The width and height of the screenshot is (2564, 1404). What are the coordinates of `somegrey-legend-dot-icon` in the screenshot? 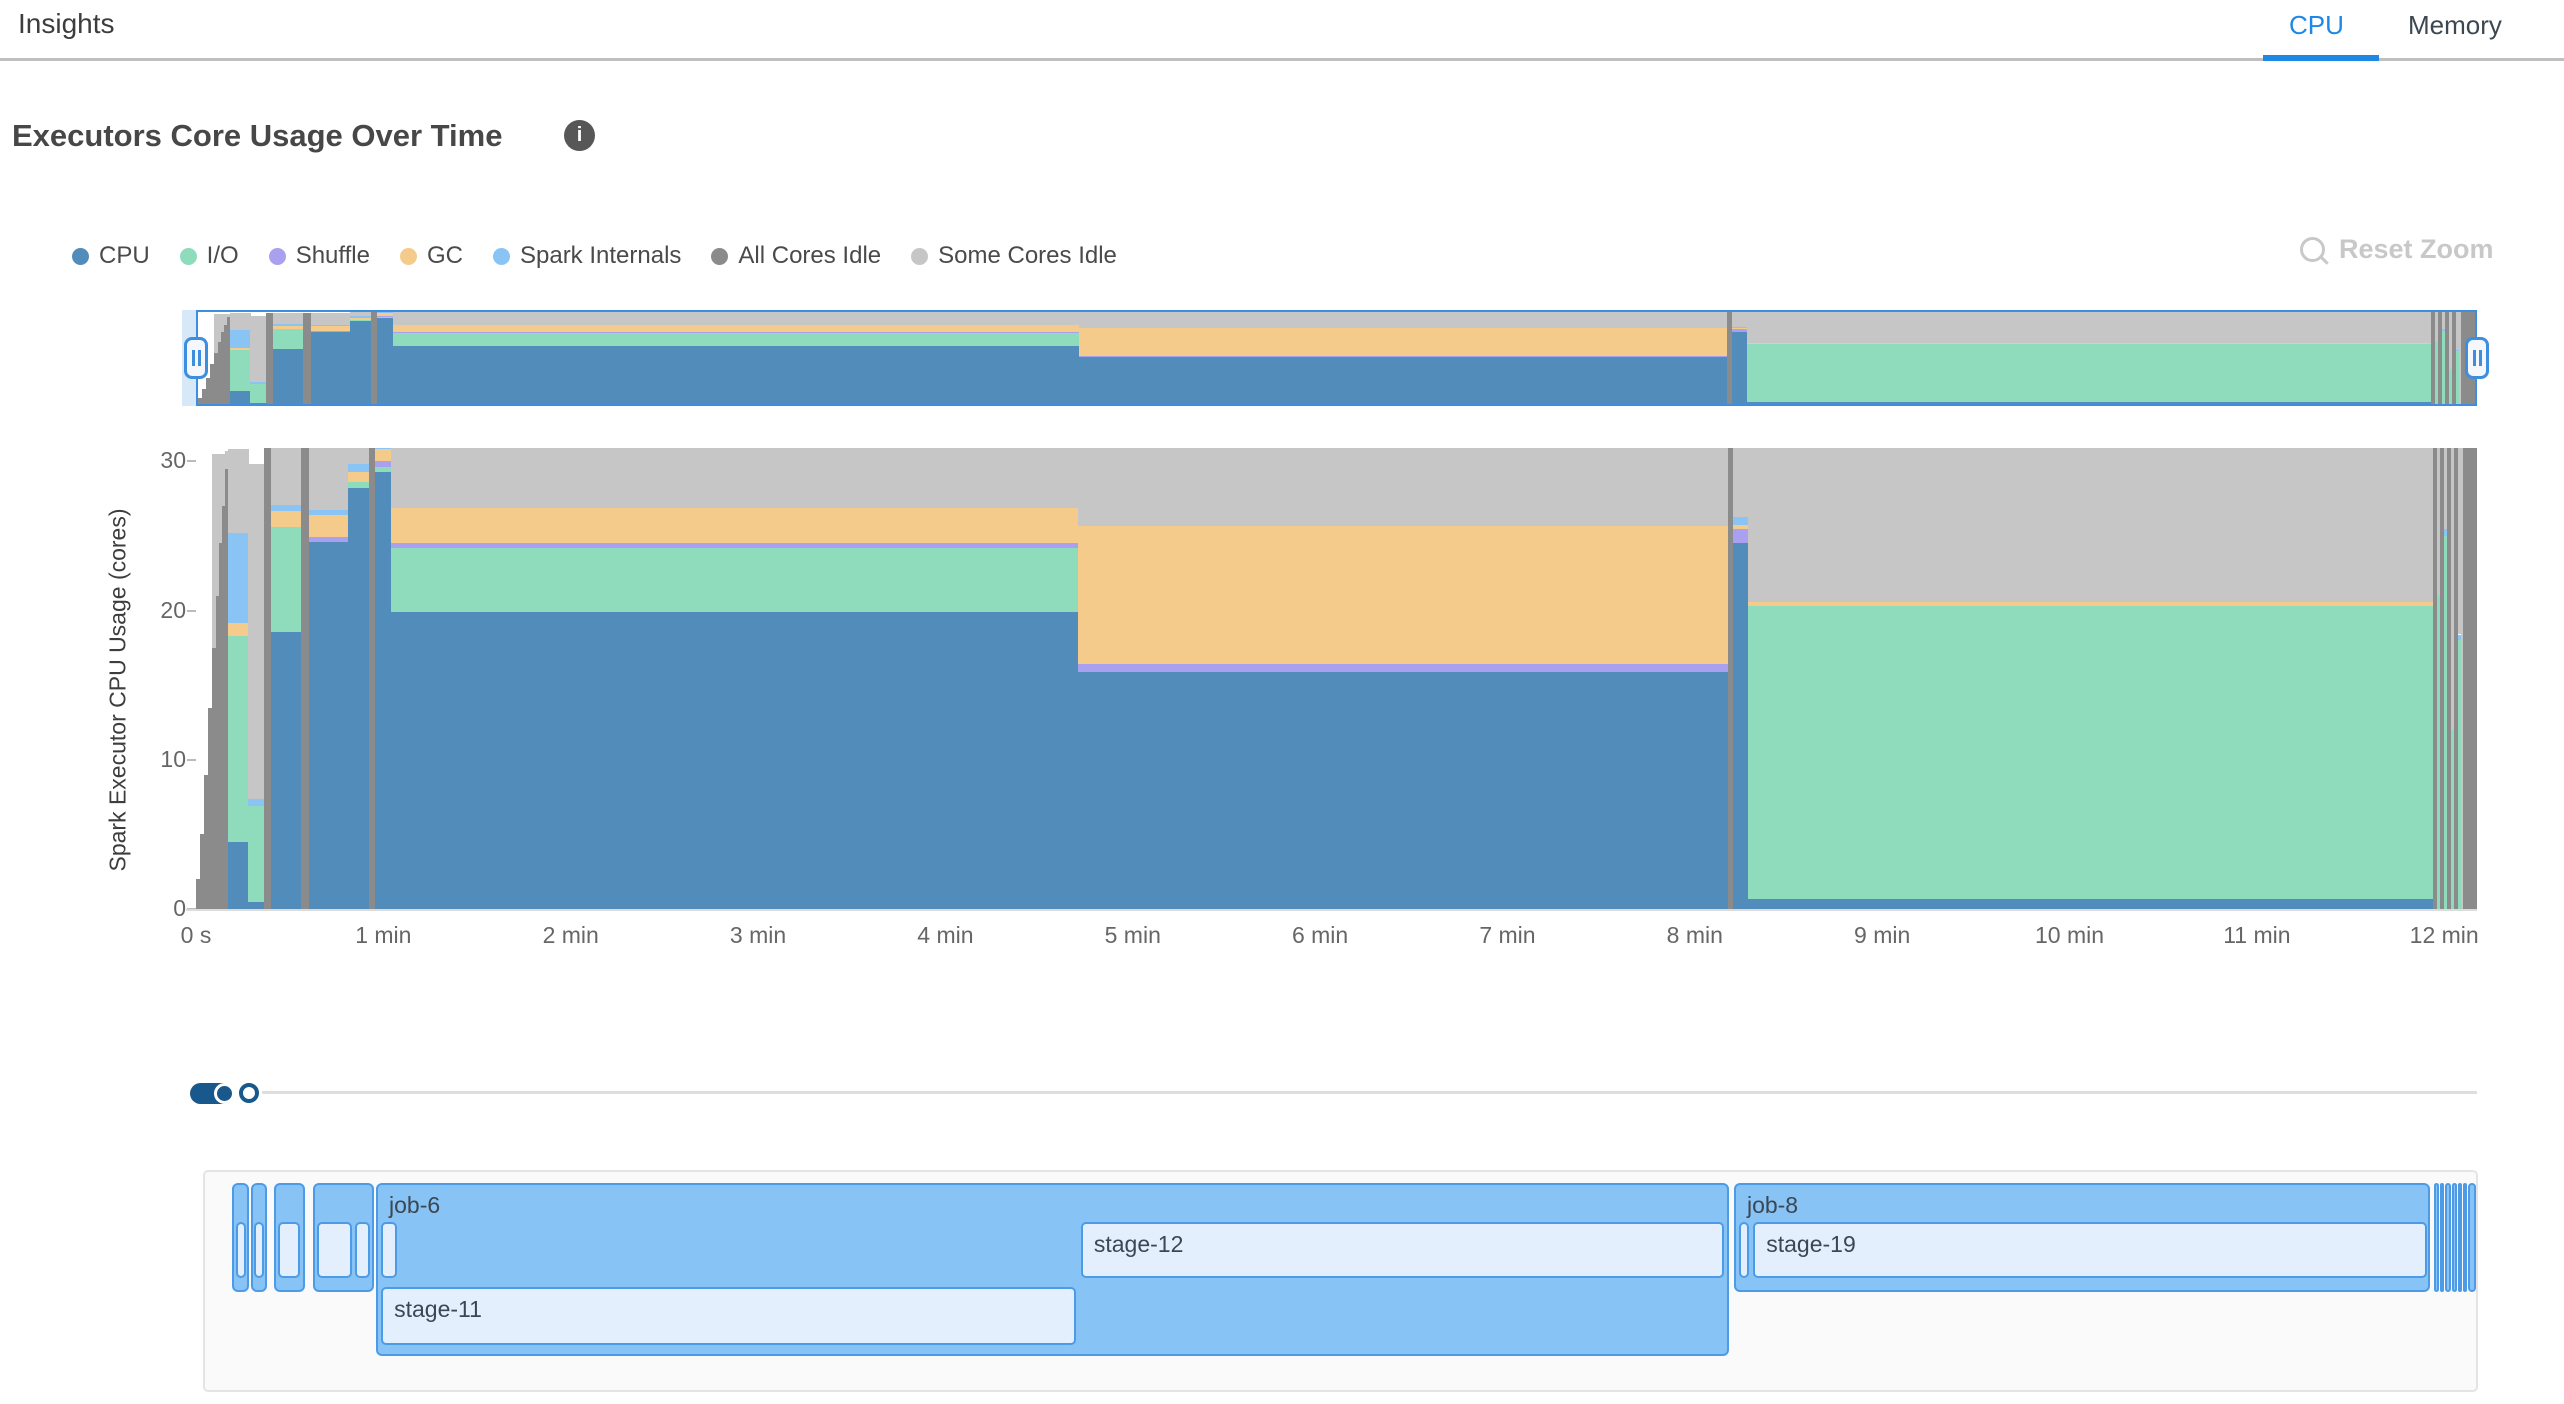 It's located at (920, 256).